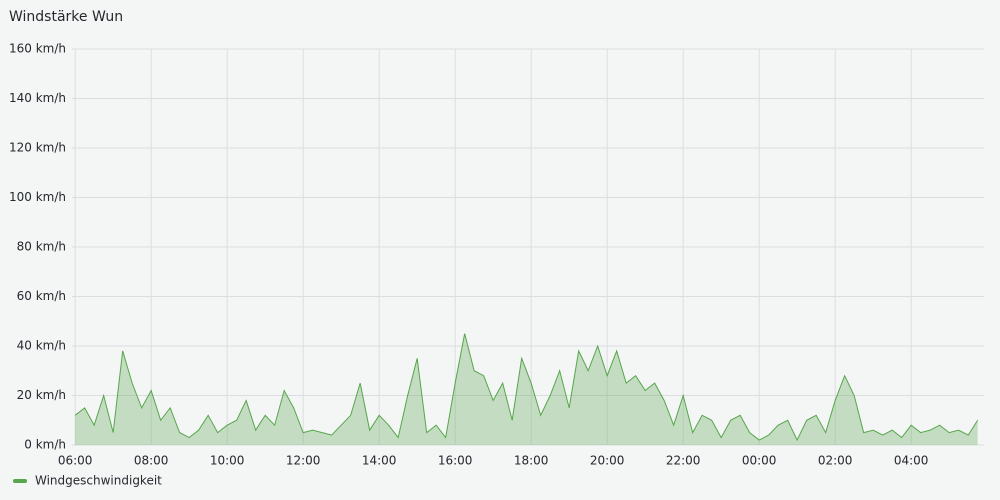 Image resolution: width=1000 pixels, height=500 pixels. I want to click on x-tick-label: 16:00, so click(455, 461).